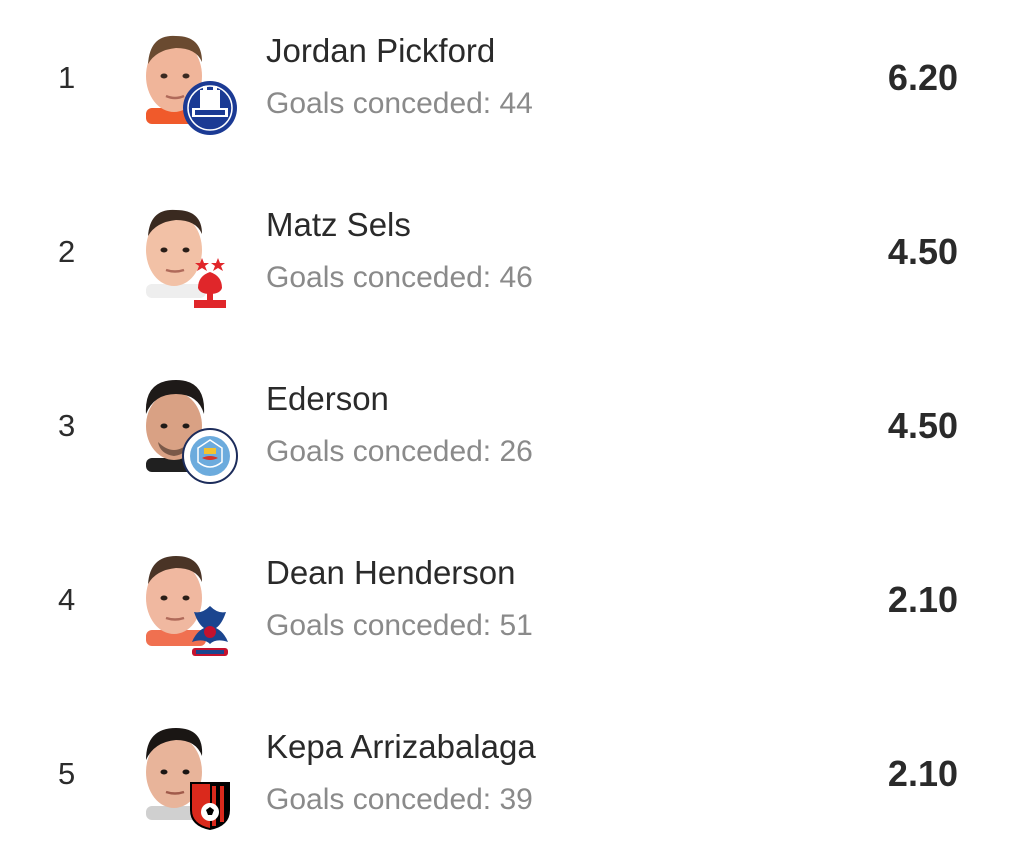 This screenshot has width=1024, height=864. What do you see at coordinates (67, 251) in the screenshot?
I see `rank-number: 2` at bounding box center [67, 251].